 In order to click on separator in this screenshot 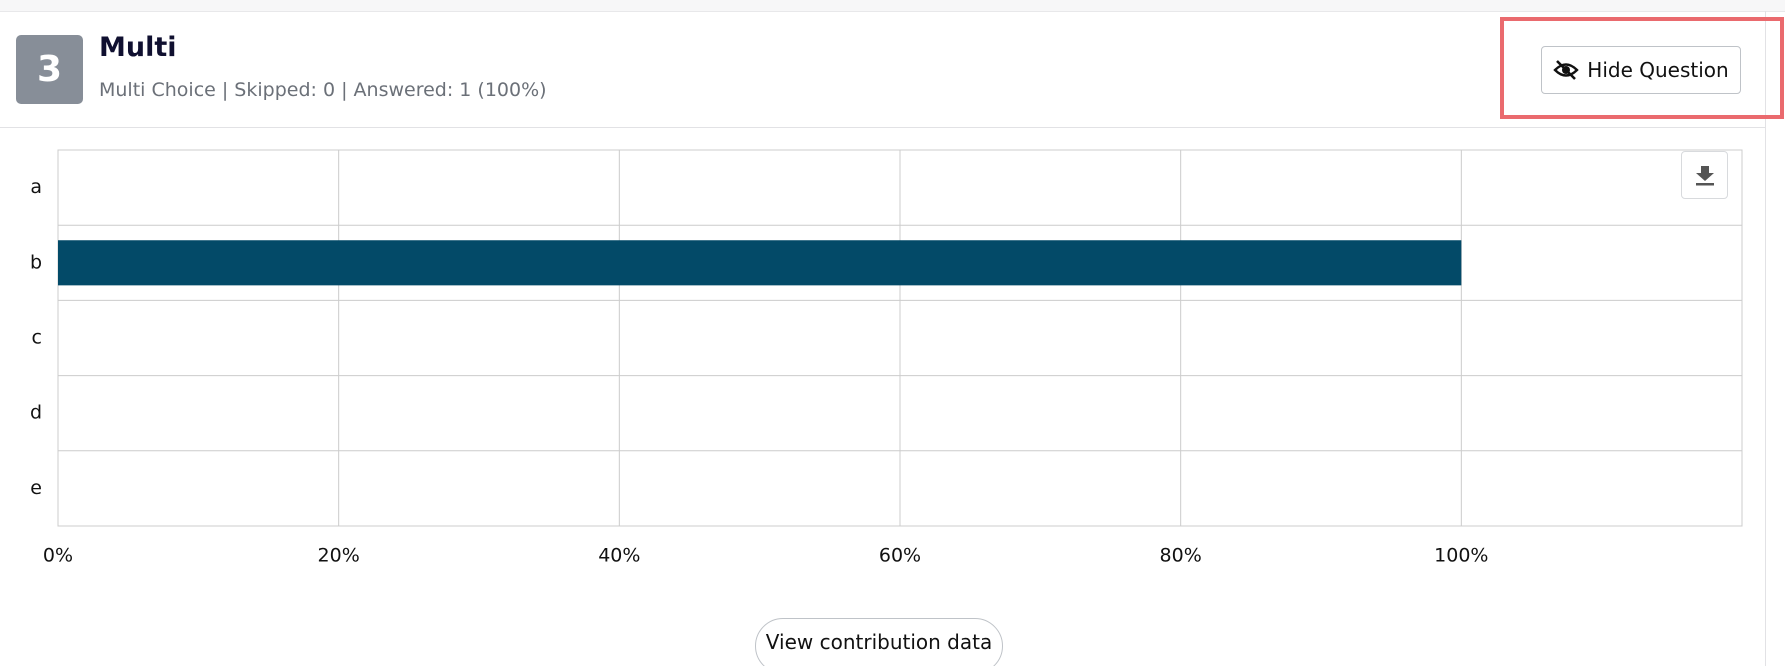, I will do `click(882, 127)`.